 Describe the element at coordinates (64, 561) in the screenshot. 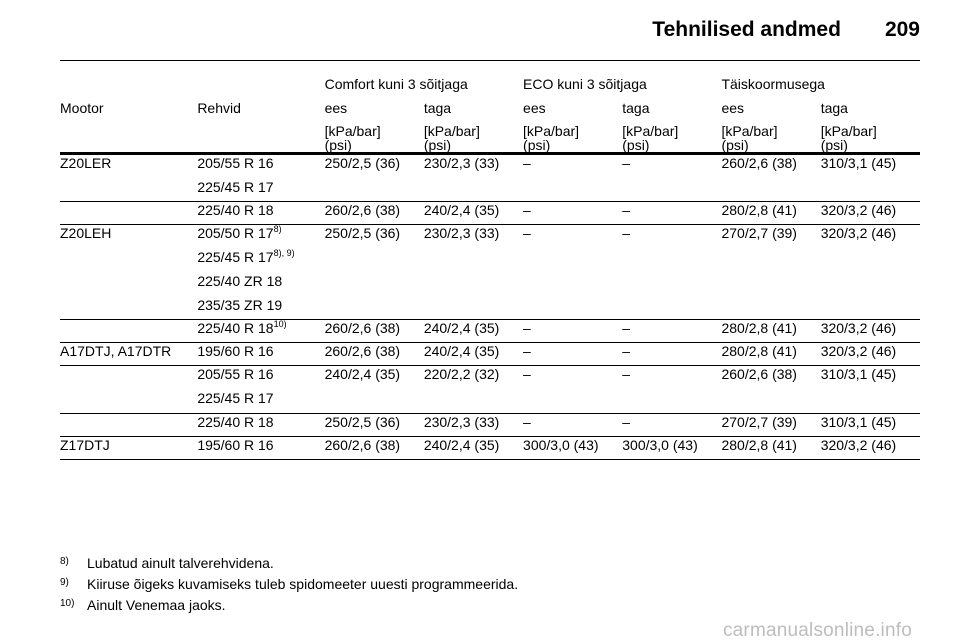

I see `footnote-number: 8)` at that location.